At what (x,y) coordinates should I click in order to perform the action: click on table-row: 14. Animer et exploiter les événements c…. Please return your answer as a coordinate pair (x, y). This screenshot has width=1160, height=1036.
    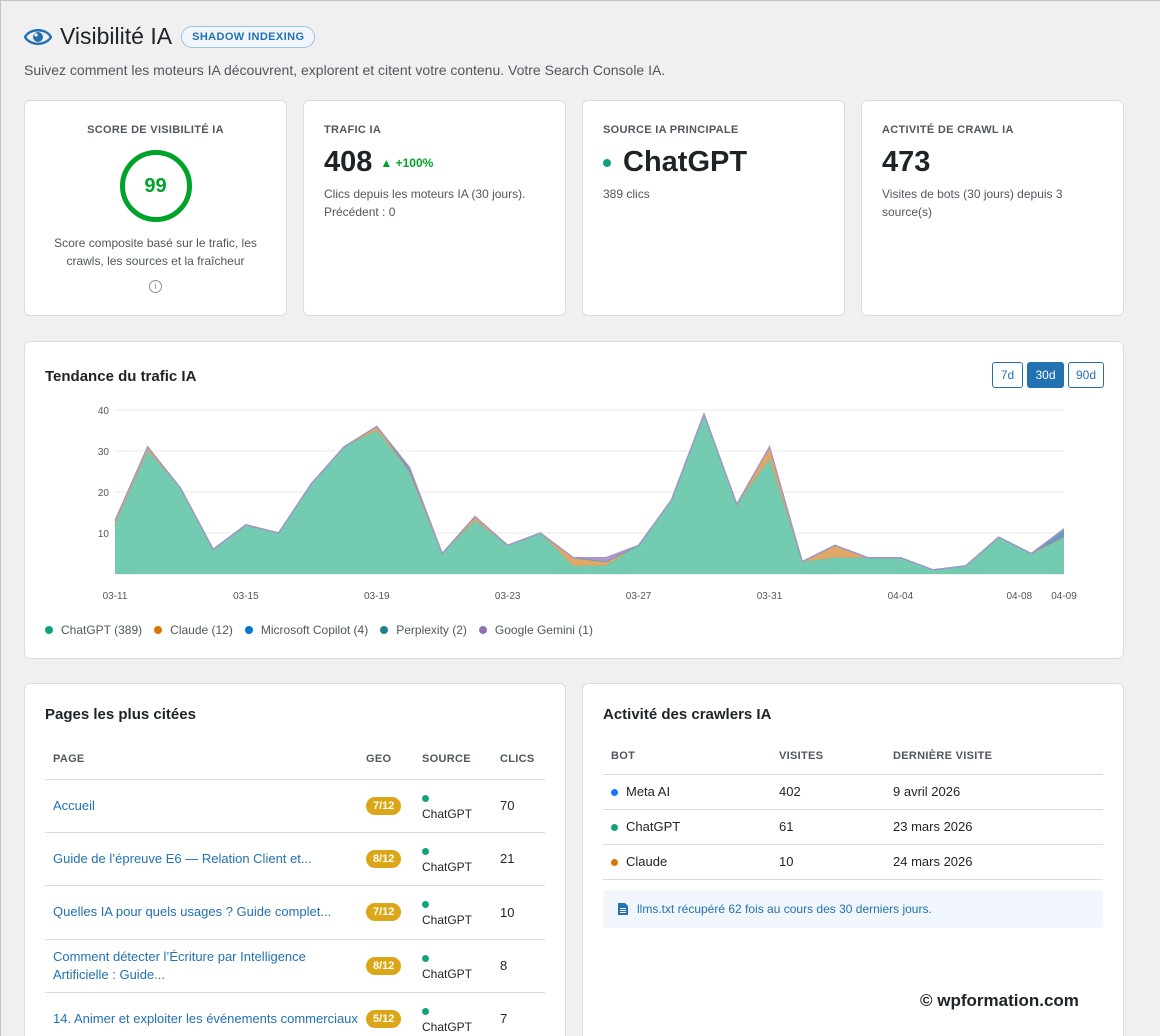
    Looking at the image, I should click on (295, 1014).